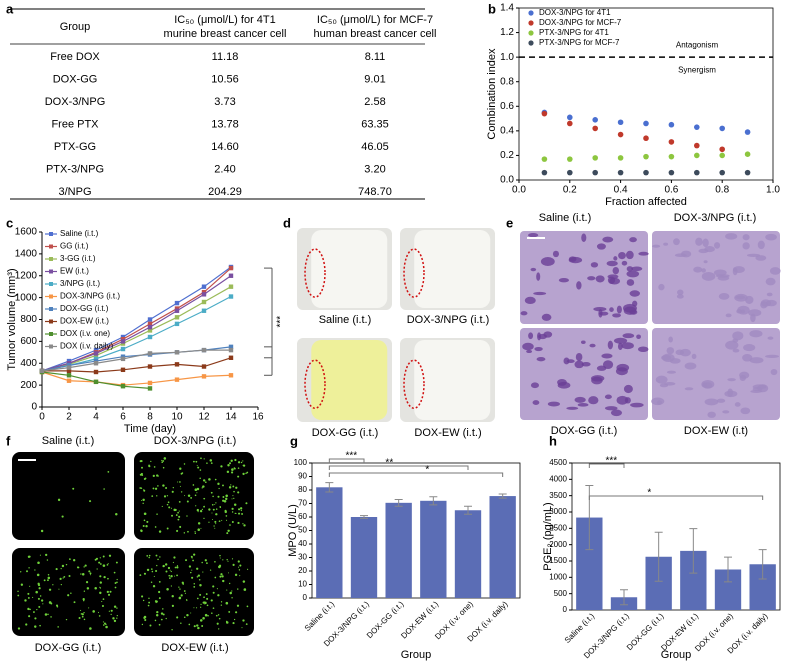  I want to click on significance: ***, so click(281, 322).